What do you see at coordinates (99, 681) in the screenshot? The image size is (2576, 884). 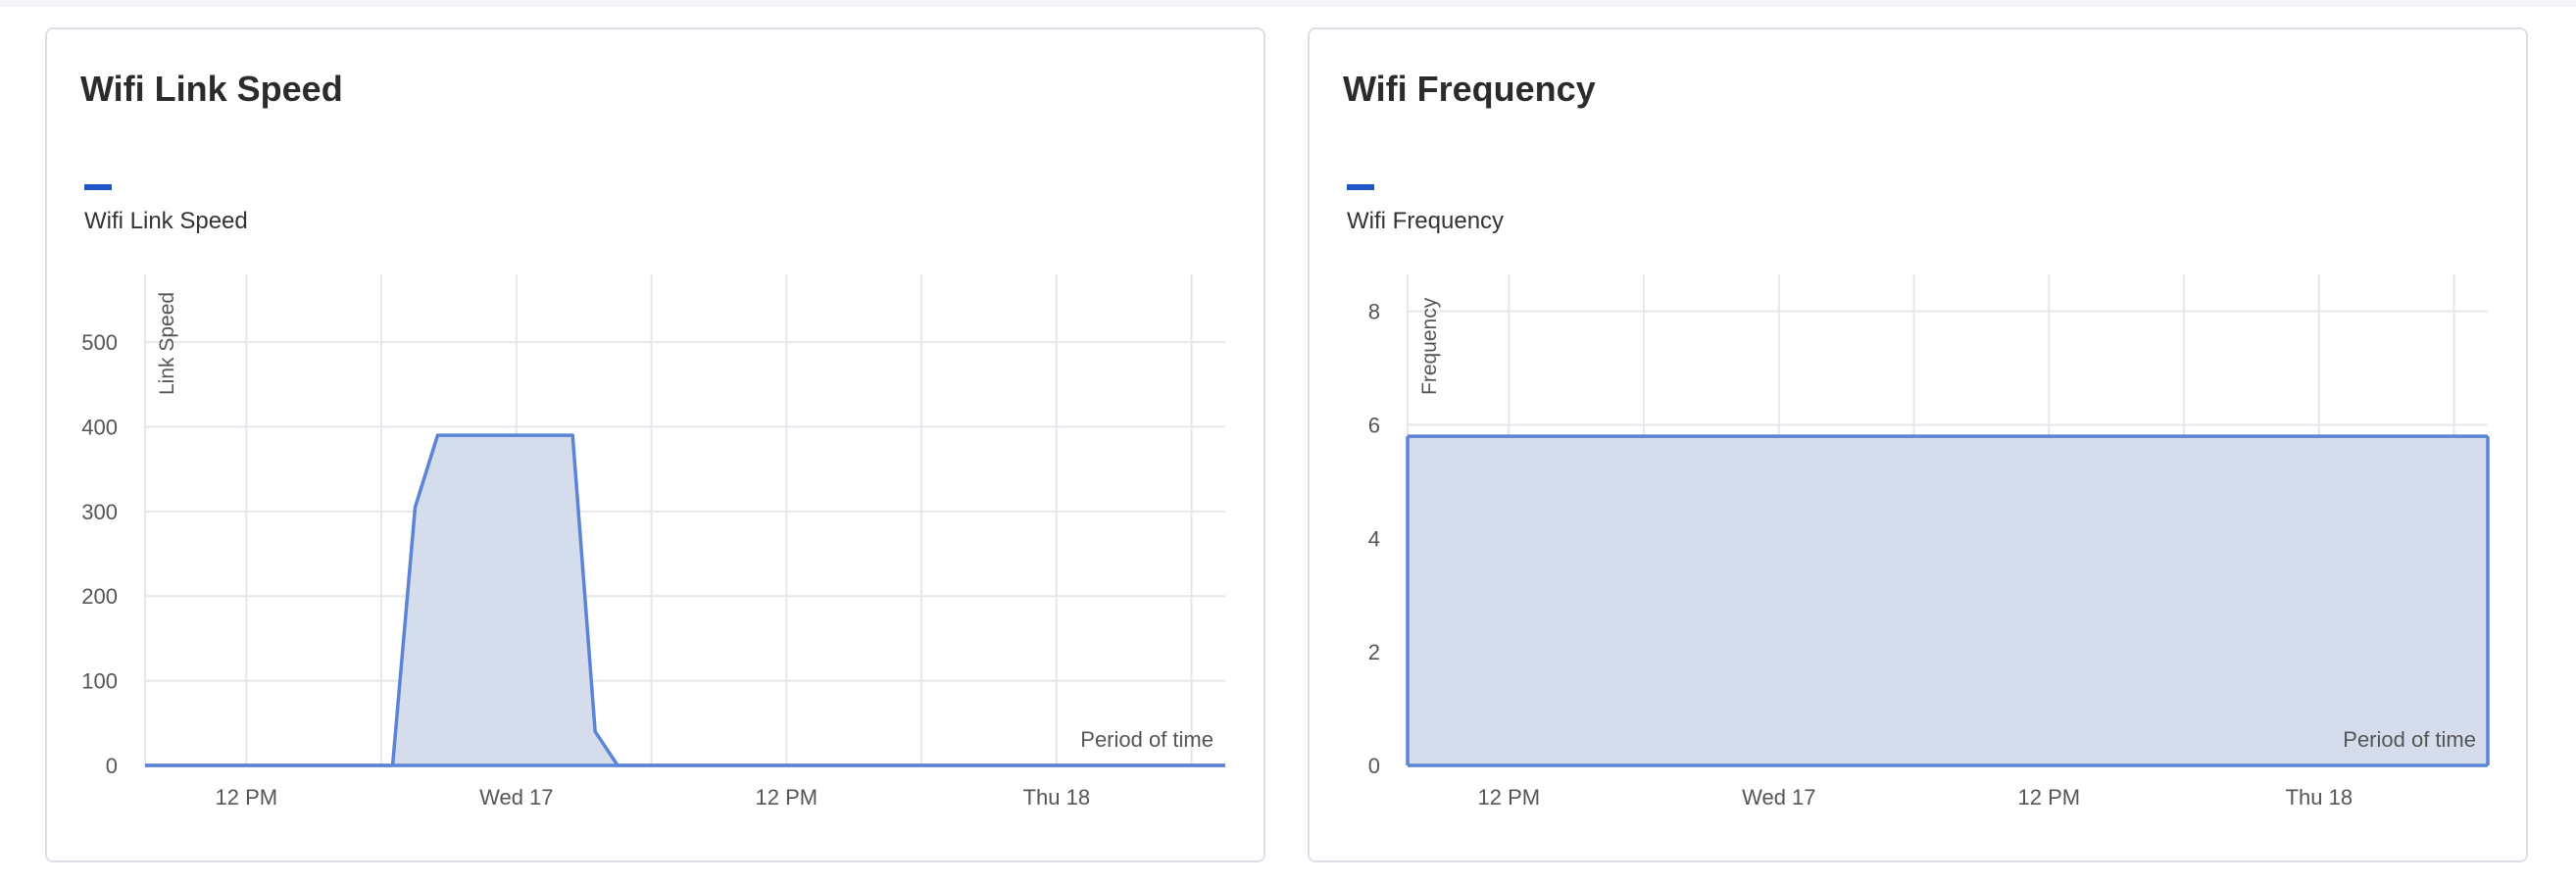 I see `y-tick-label: 100` at bounding box center [99, 681].